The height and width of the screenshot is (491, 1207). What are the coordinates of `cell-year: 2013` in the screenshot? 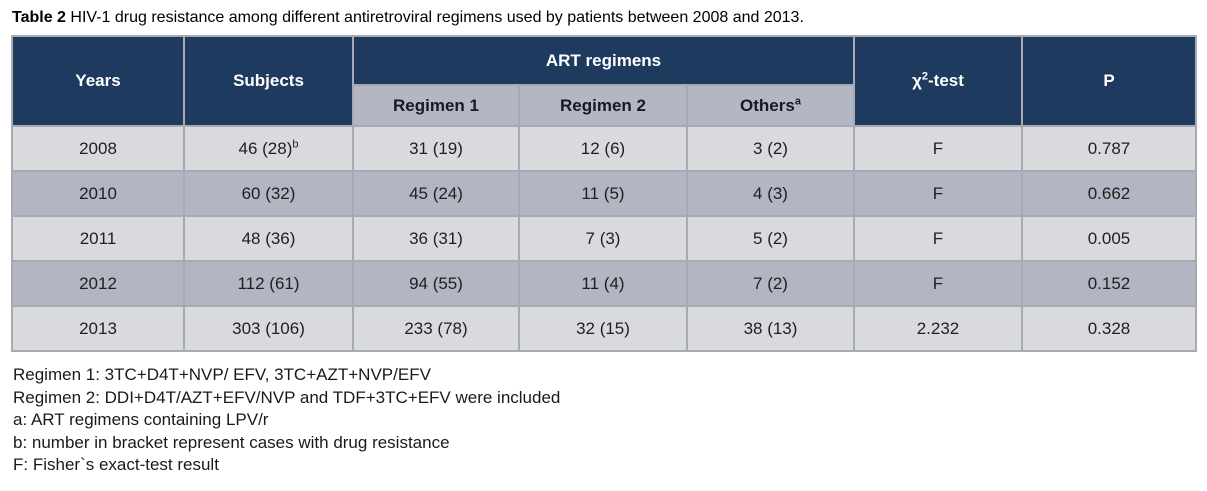 It's located at (98, 328).